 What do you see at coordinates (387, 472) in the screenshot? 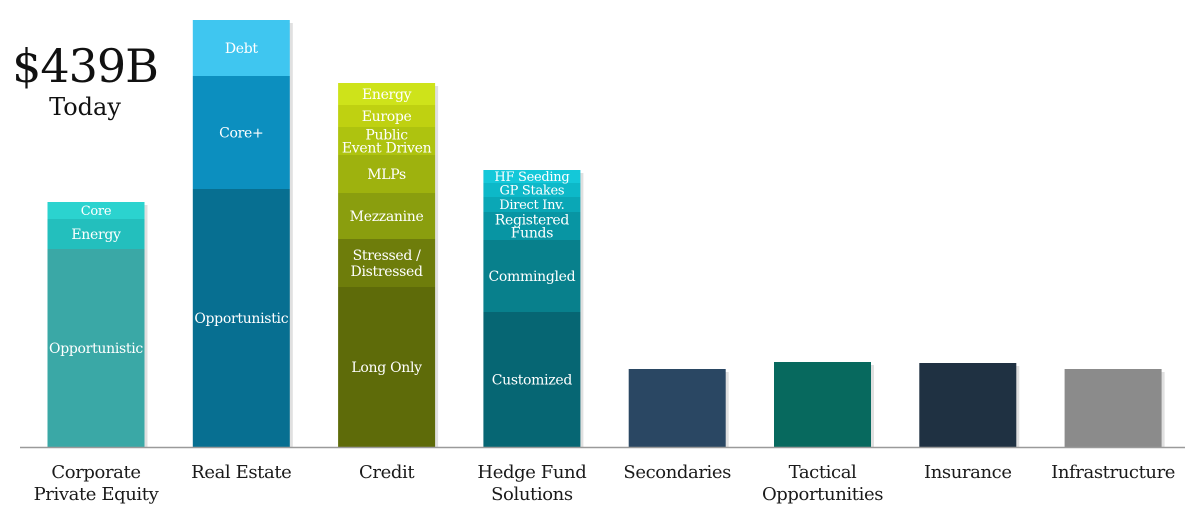
I see `category-label: Credit` at bounding box center [387, 472].